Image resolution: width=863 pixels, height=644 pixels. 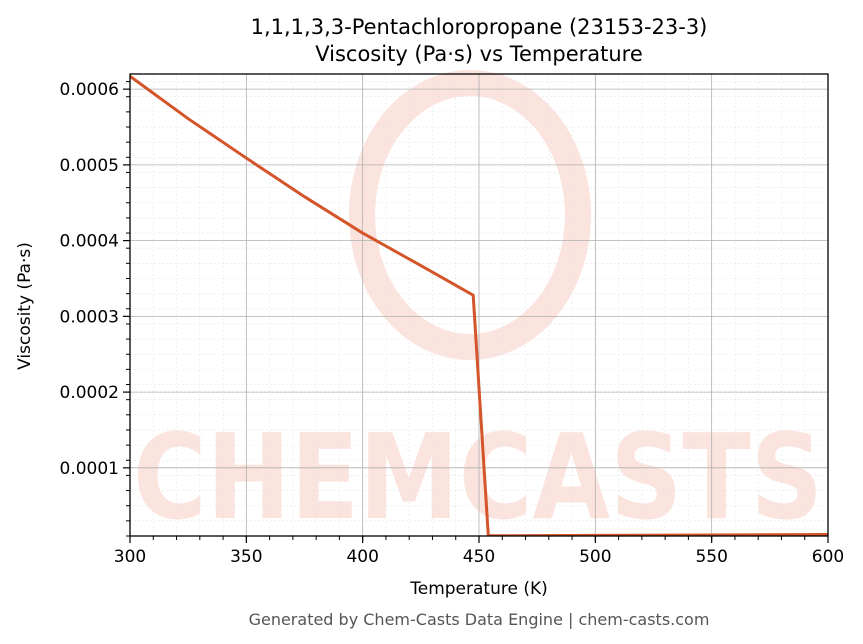 What do you see at coordinates (828, 557) in the screenshot?
I see `x-tick-label: 600` at bounding box center [828, 557].